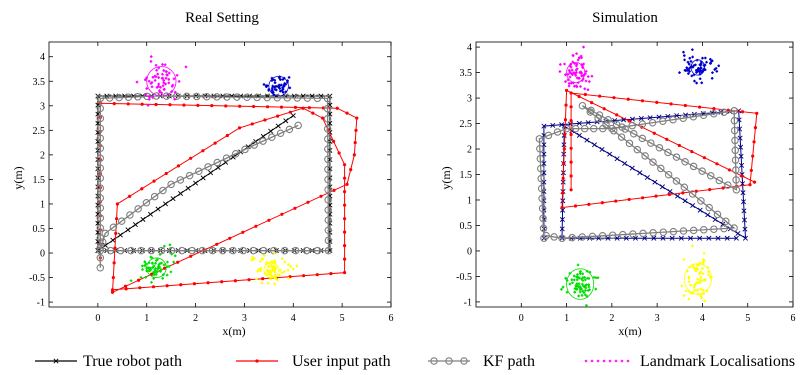 The image size is (809, 375). Describe the element at coordinates (18, 177) in the screenshot. I see `y-axis-label: y(m)` at that location.